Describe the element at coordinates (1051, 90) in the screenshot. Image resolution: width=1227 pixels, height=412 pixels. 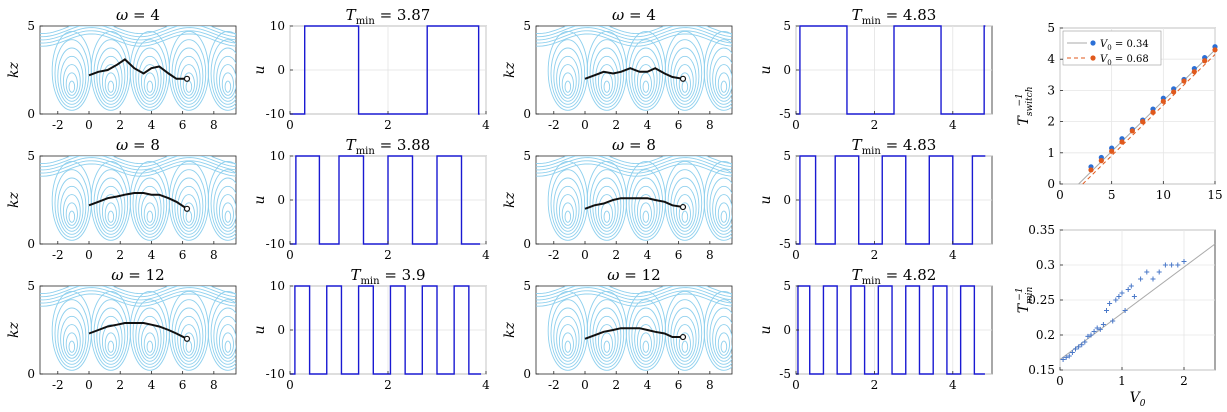
I see `switch-y-tick-label: 3` at that location.